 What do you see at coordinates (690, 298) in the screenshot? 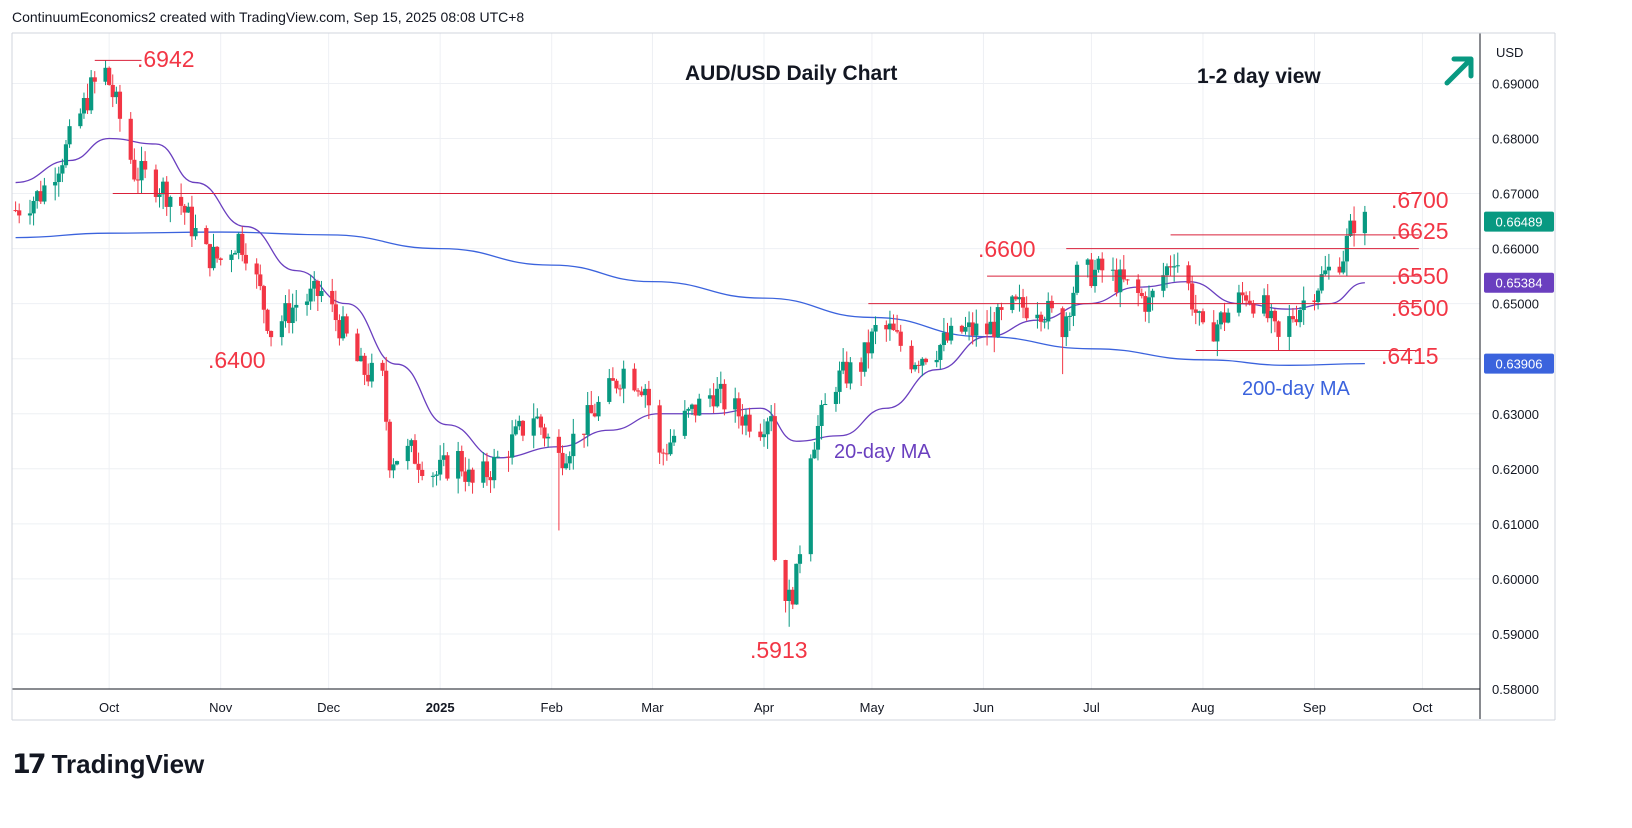
I see `ma200-path` at bounding box center [690, 298].